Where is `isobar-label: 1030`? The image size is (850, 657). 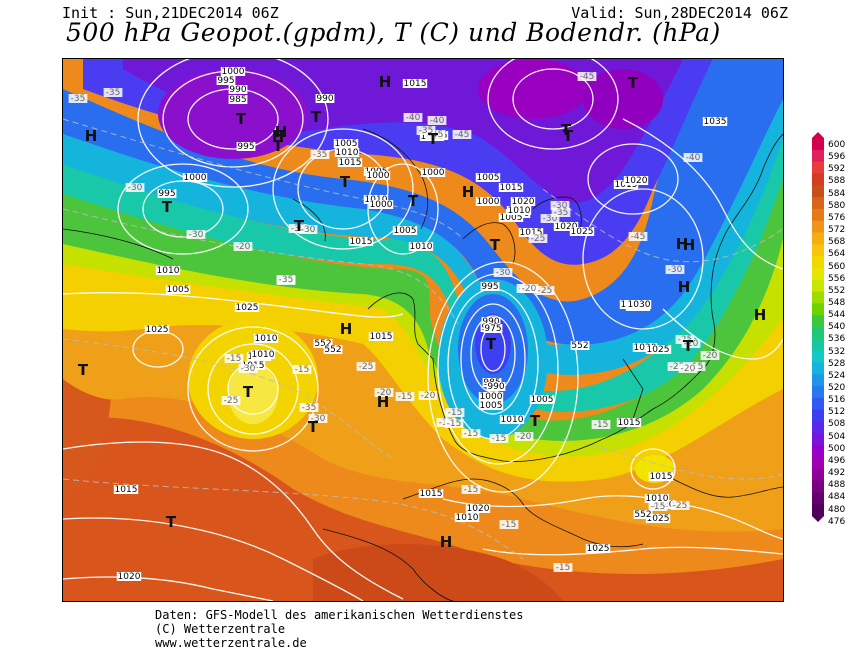 isobar-label: 1030 is located at coordinates (639, 305).